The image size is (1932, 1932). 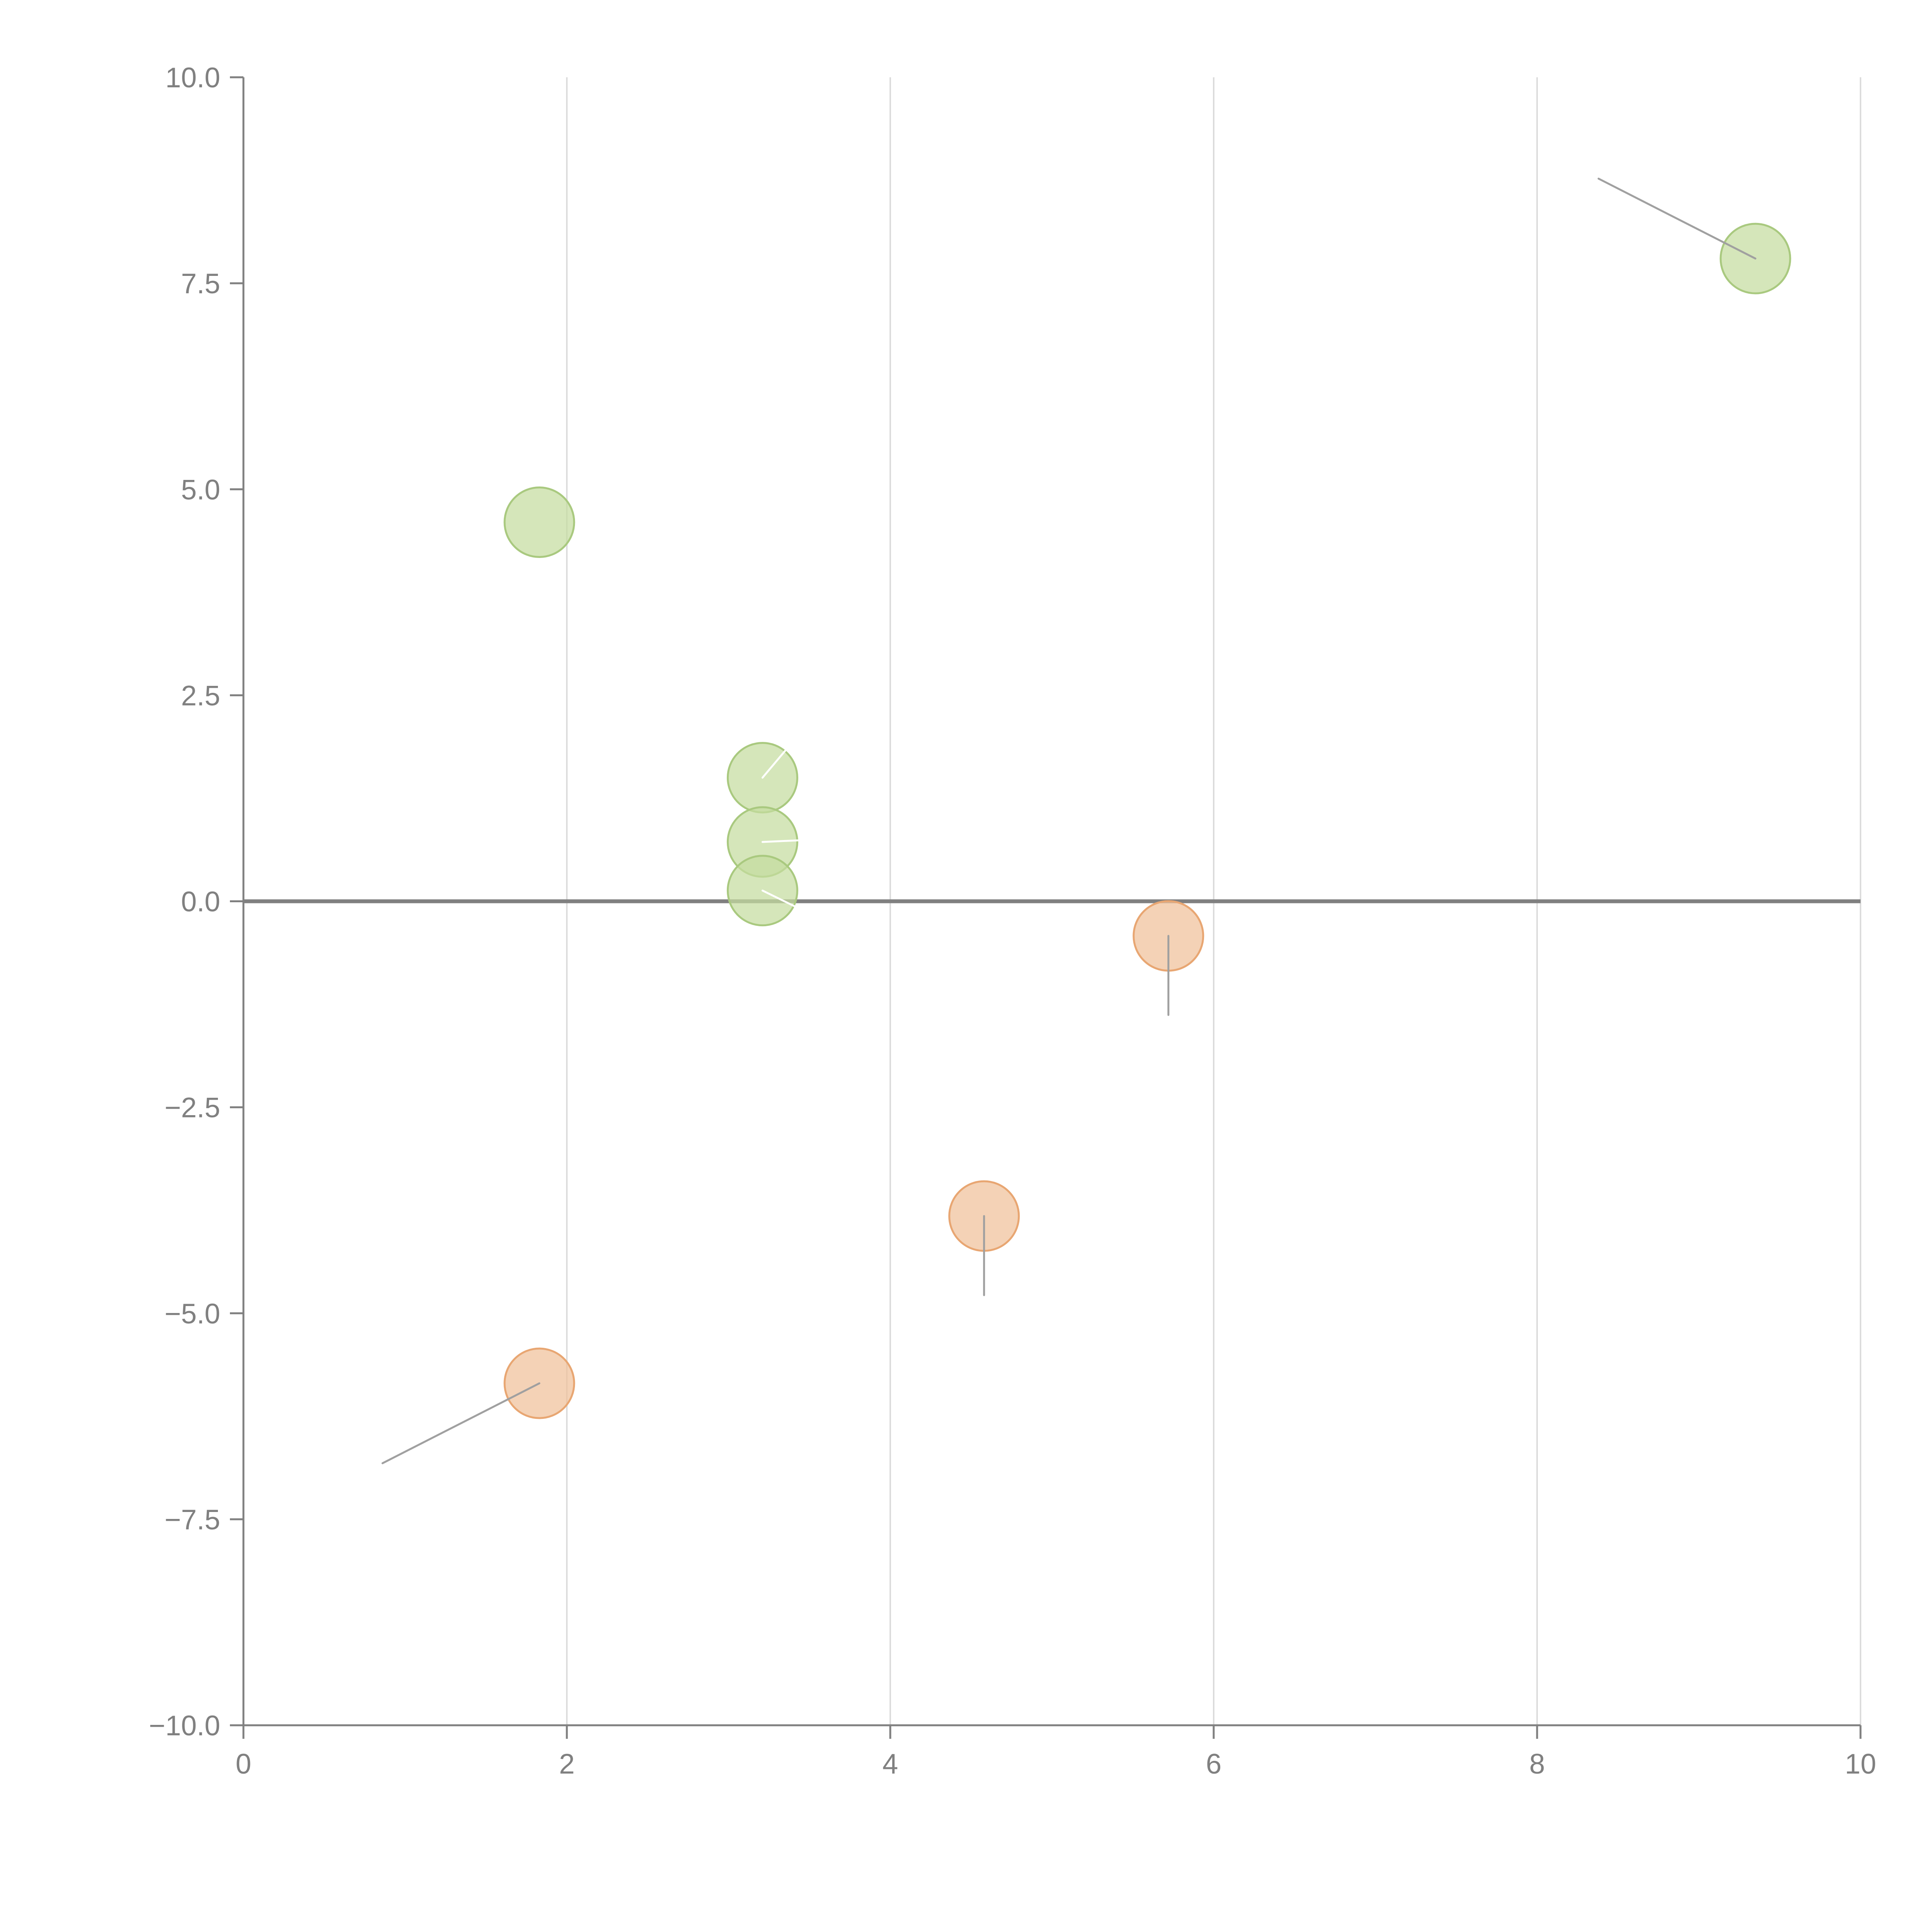 What do you see at coordinates (200, 695) in the screenshot?
I see `y-tick-label: 2.5` at bounding box center [200, 695].